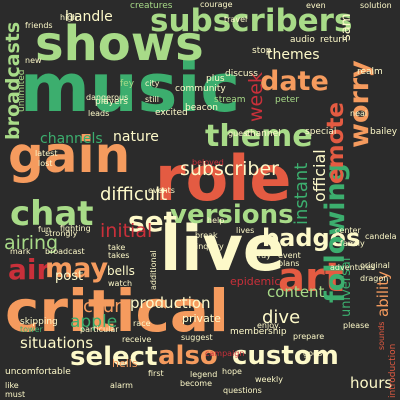  I want to click on word-music: music, so click(130, 88).